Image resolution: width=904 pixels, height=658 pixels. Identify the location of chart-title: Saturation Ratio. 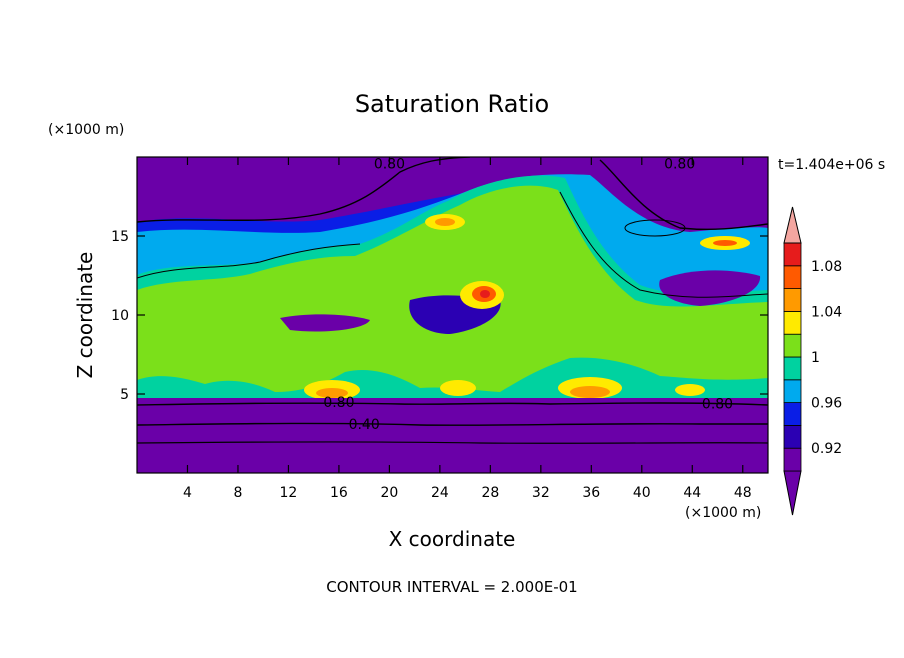
(452, 104).